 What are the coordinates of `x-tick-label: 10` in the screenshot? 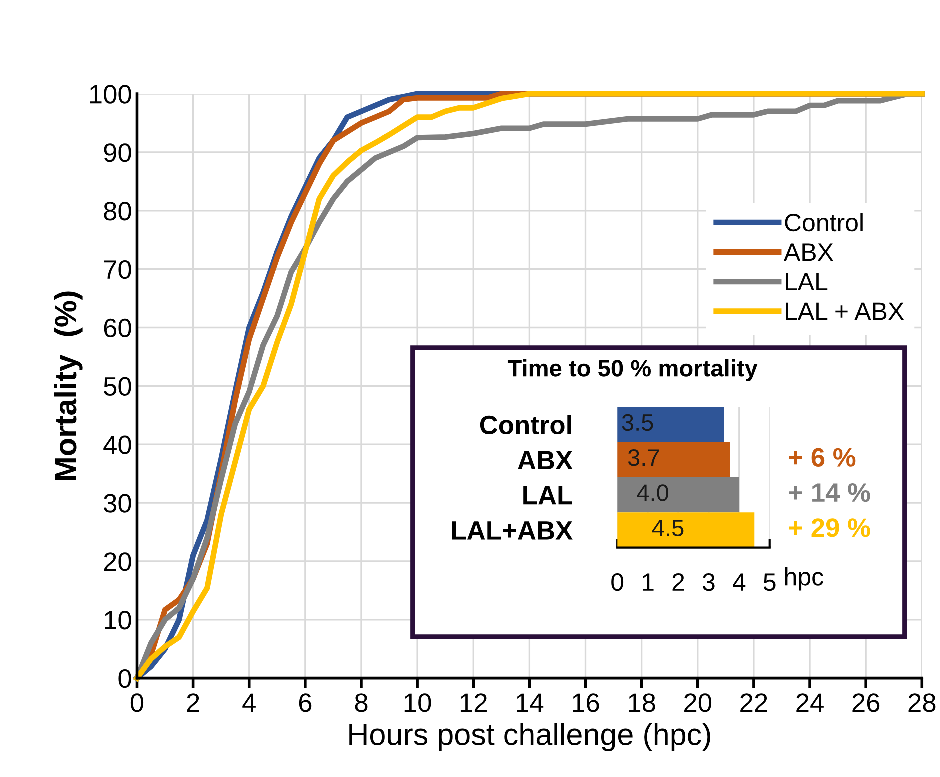 It's located at (418, 703).